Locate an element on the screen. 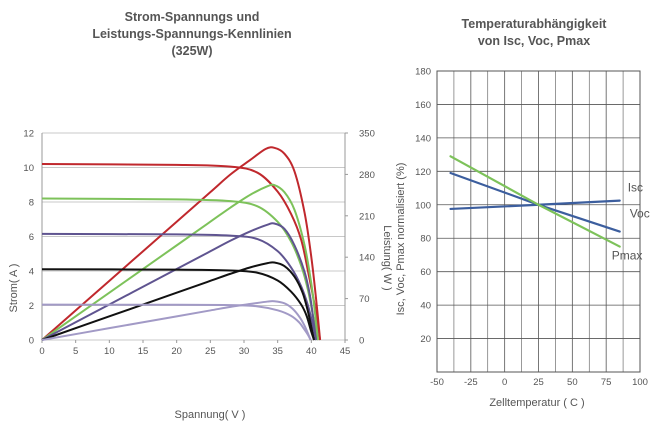  iv-x-tick-label: 40 is located at coordinates (311, 351).